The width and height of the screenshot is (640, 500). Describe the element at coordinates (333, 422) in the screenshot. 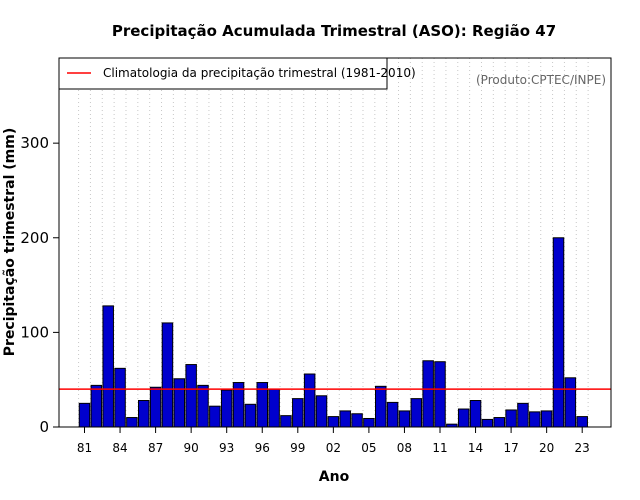

I see `bar-2002` at that location.